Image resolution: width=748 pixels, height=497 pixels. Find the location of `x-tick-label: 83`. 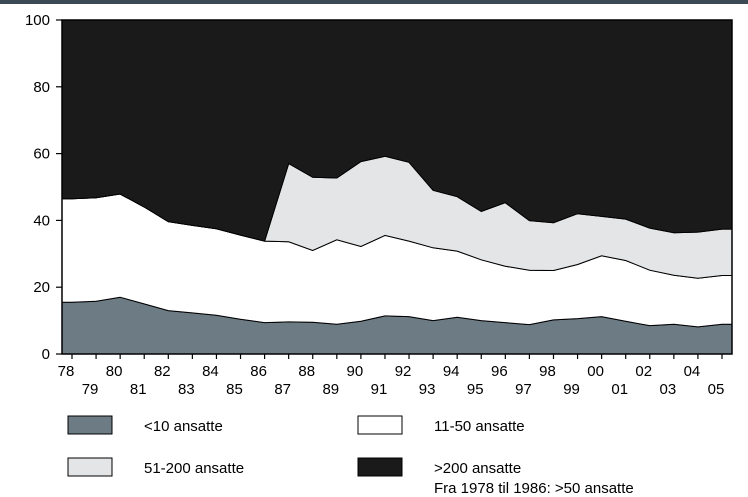

x-tick-label: 83 is located at coordinates (186, 389).